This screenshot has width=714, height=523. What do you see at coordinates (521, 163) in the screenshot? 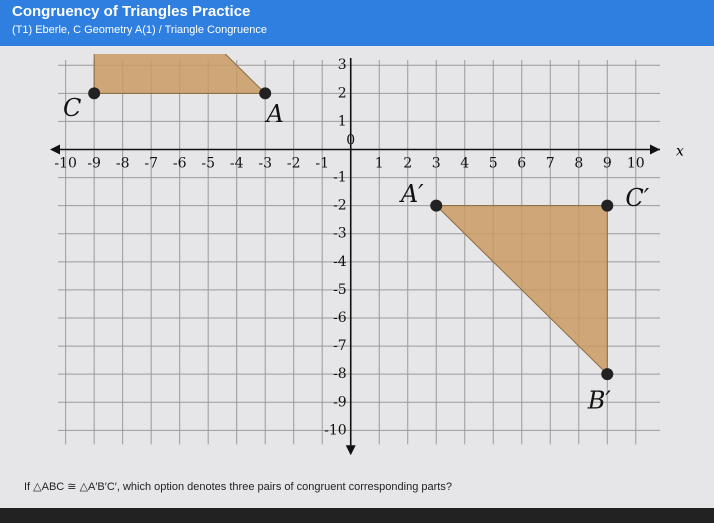
I see `x-tick-label: 6` at bounding box center [521, 163].